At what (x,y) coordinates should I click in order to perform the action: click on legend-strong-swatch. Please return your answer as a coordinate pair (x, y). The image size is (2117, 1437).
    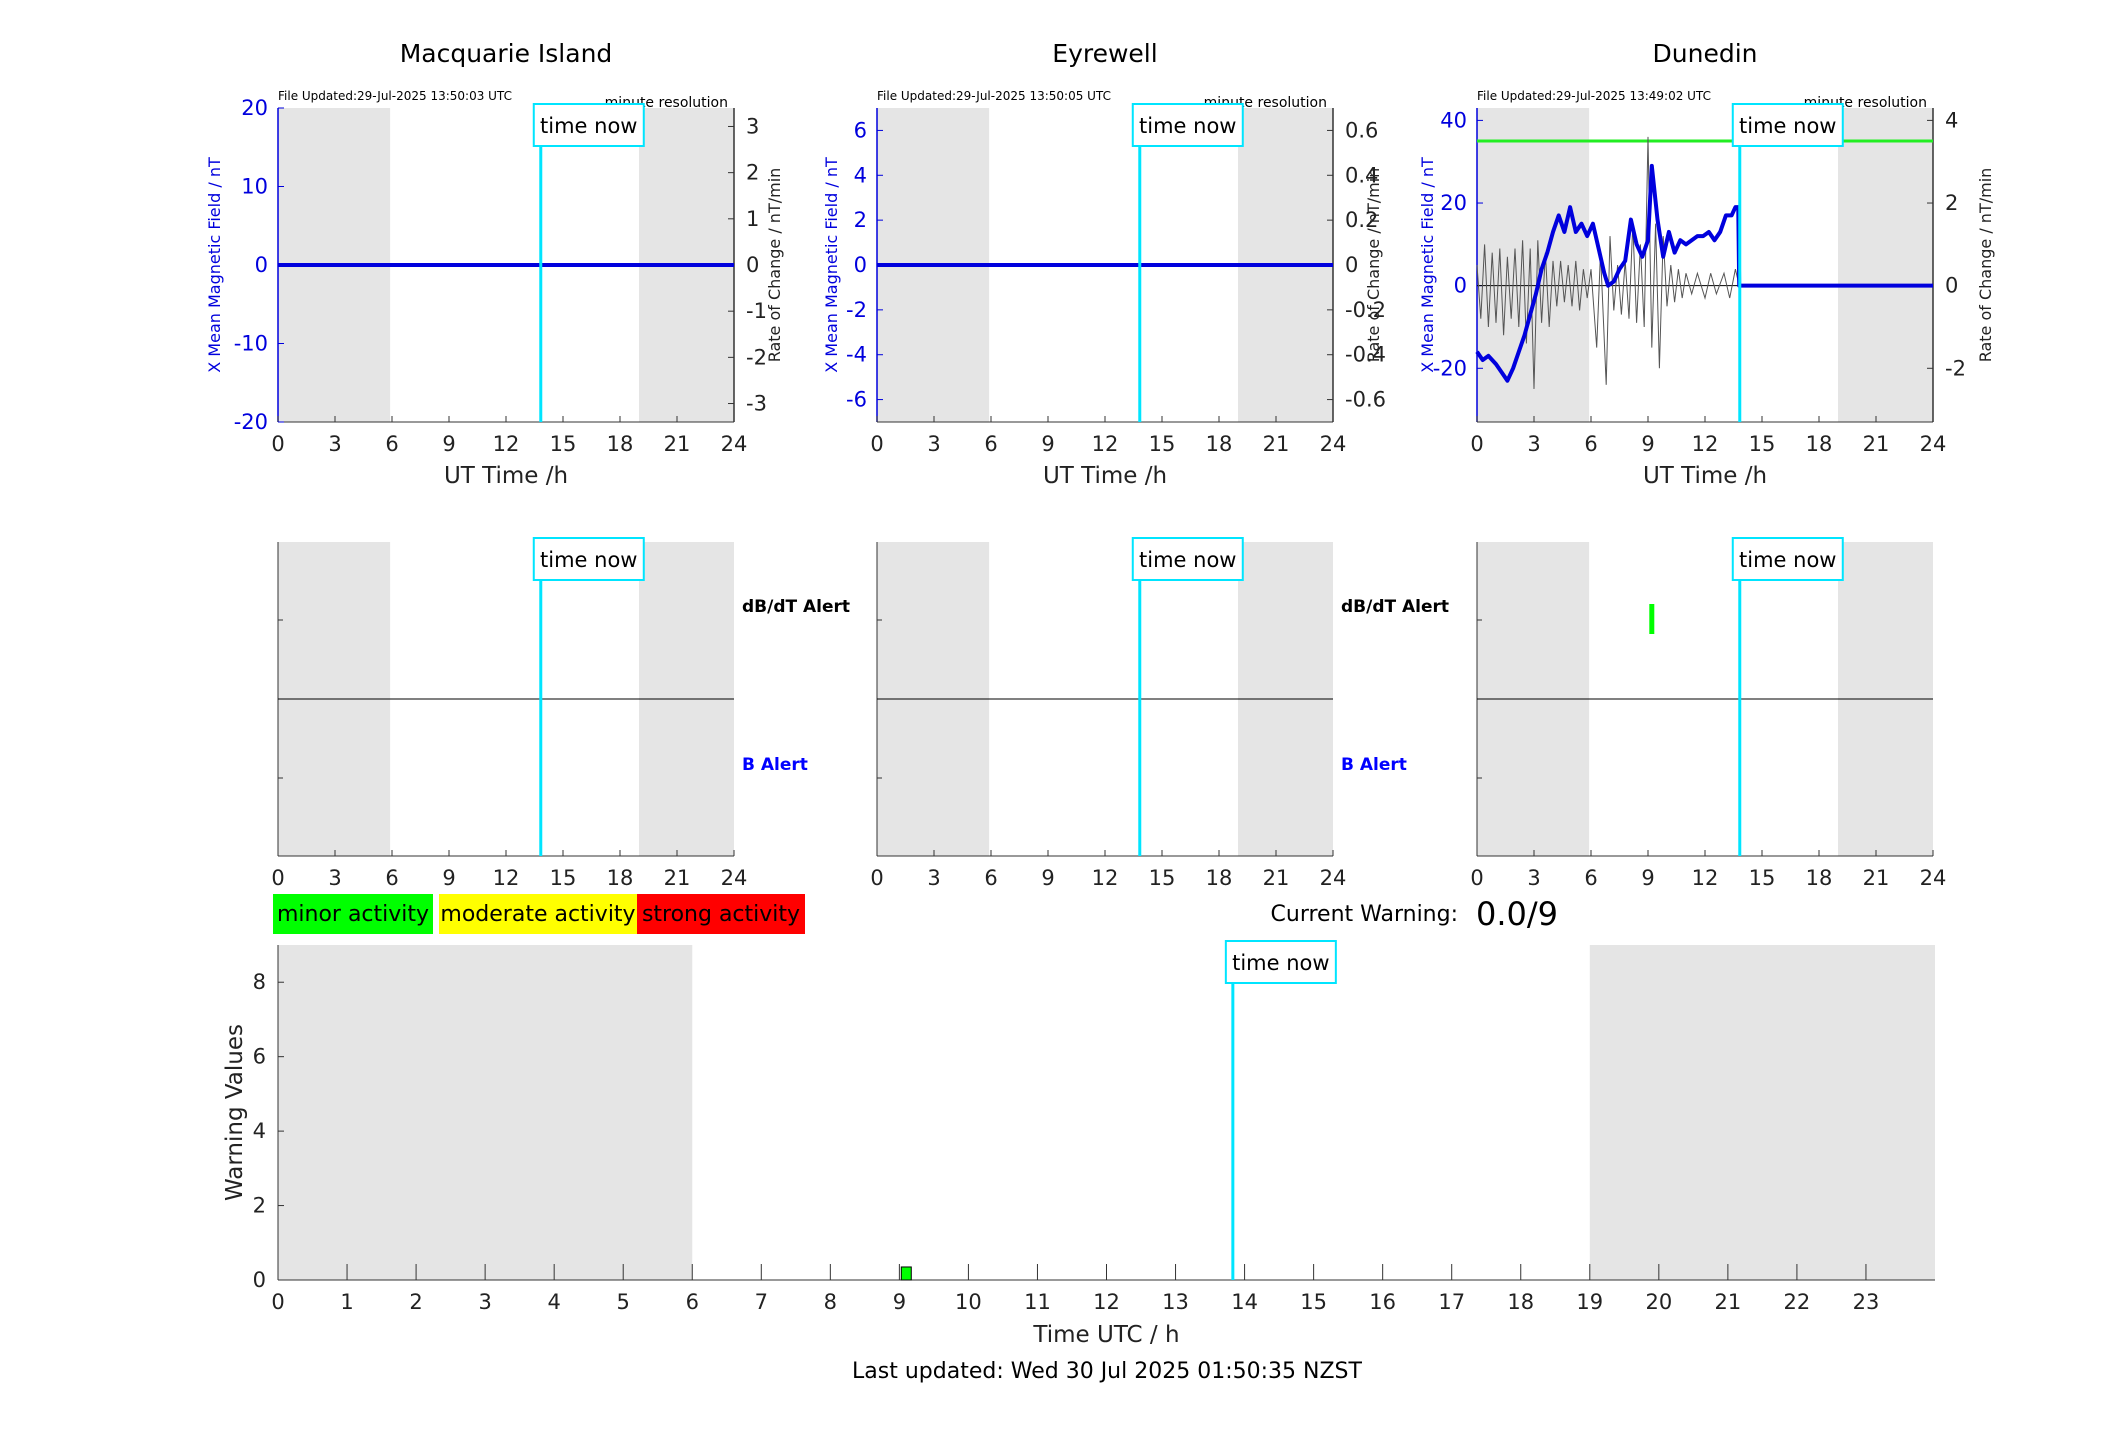
    Looking at the image, I should click on (721, 914).